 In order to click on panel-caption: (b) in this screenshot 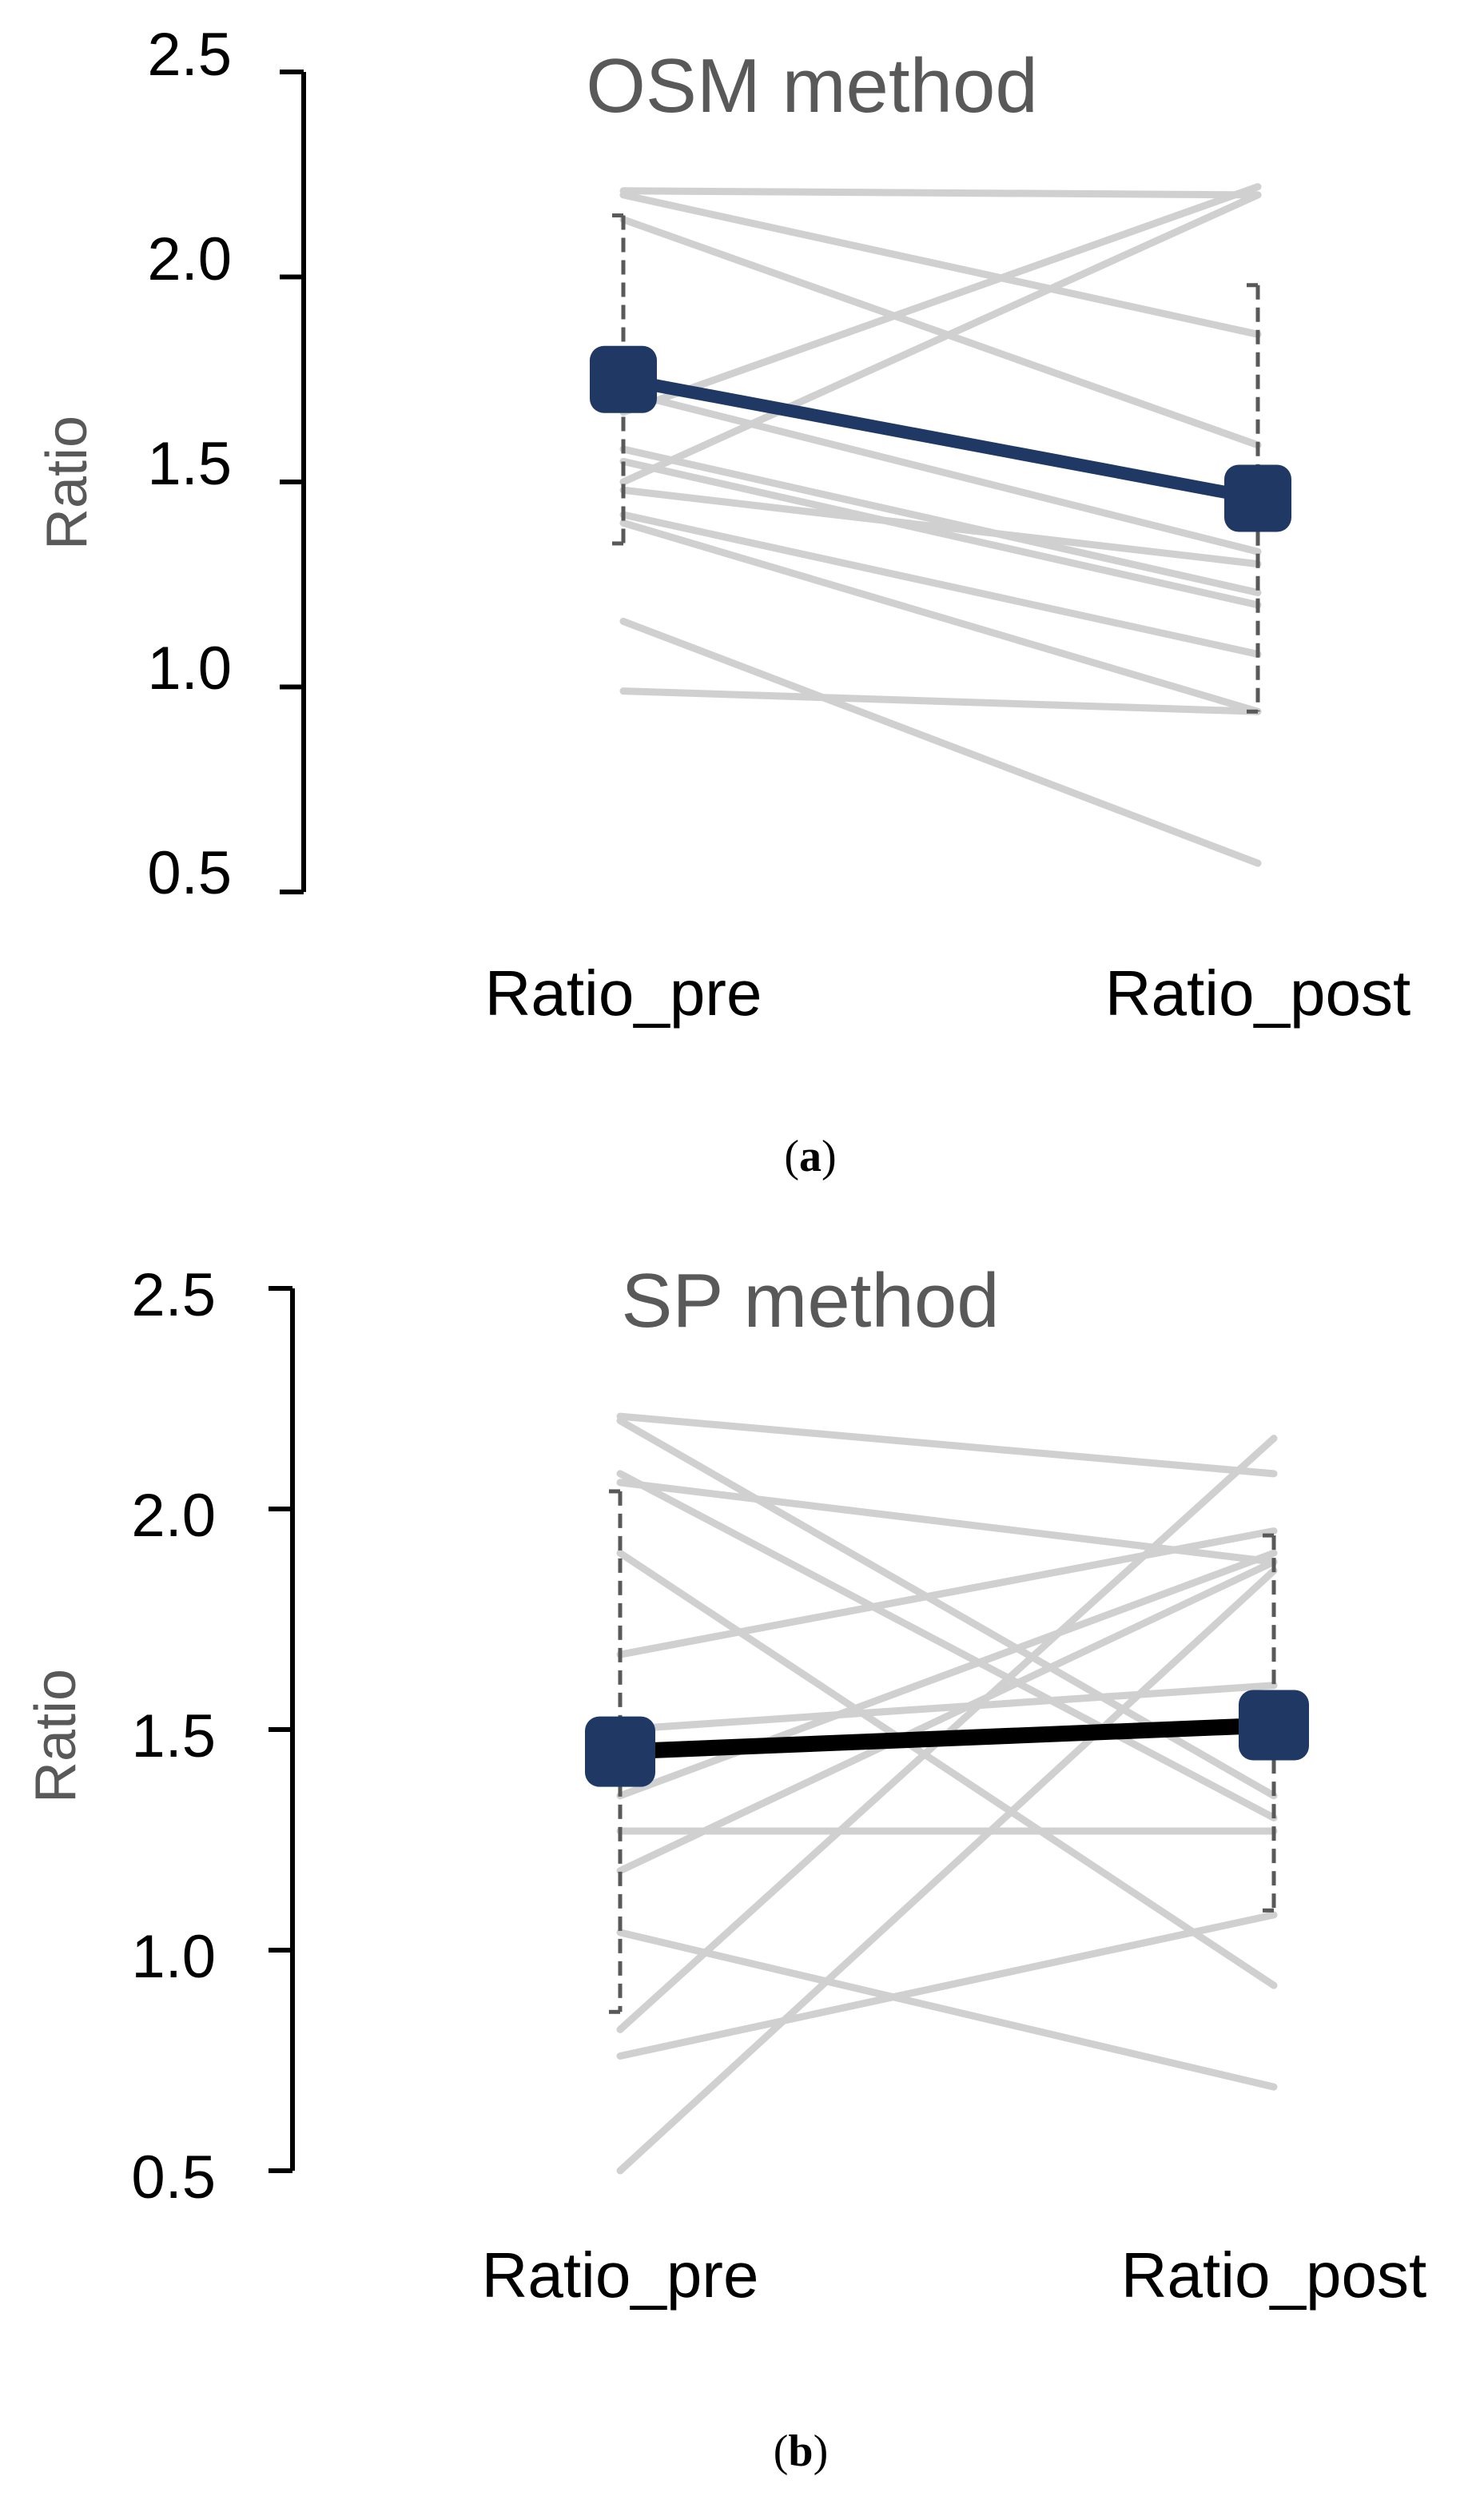, I will do `click(801, 2451)`.